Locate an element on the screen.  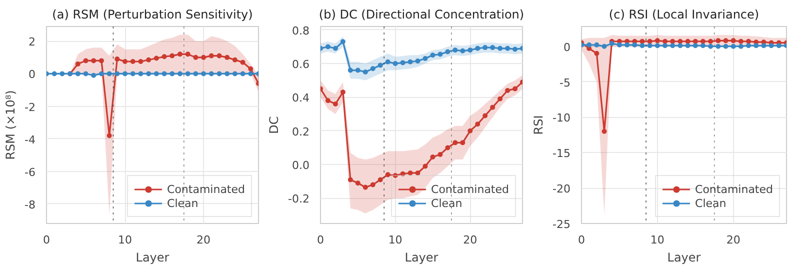
y-tick-label: 2 is located at coordinates (32, 42).